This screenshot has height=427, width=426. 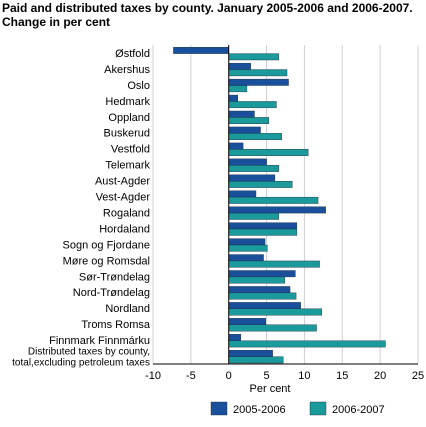 I want to click on legend: 2005-2006 2006-2007, so click(x=297, y=408).